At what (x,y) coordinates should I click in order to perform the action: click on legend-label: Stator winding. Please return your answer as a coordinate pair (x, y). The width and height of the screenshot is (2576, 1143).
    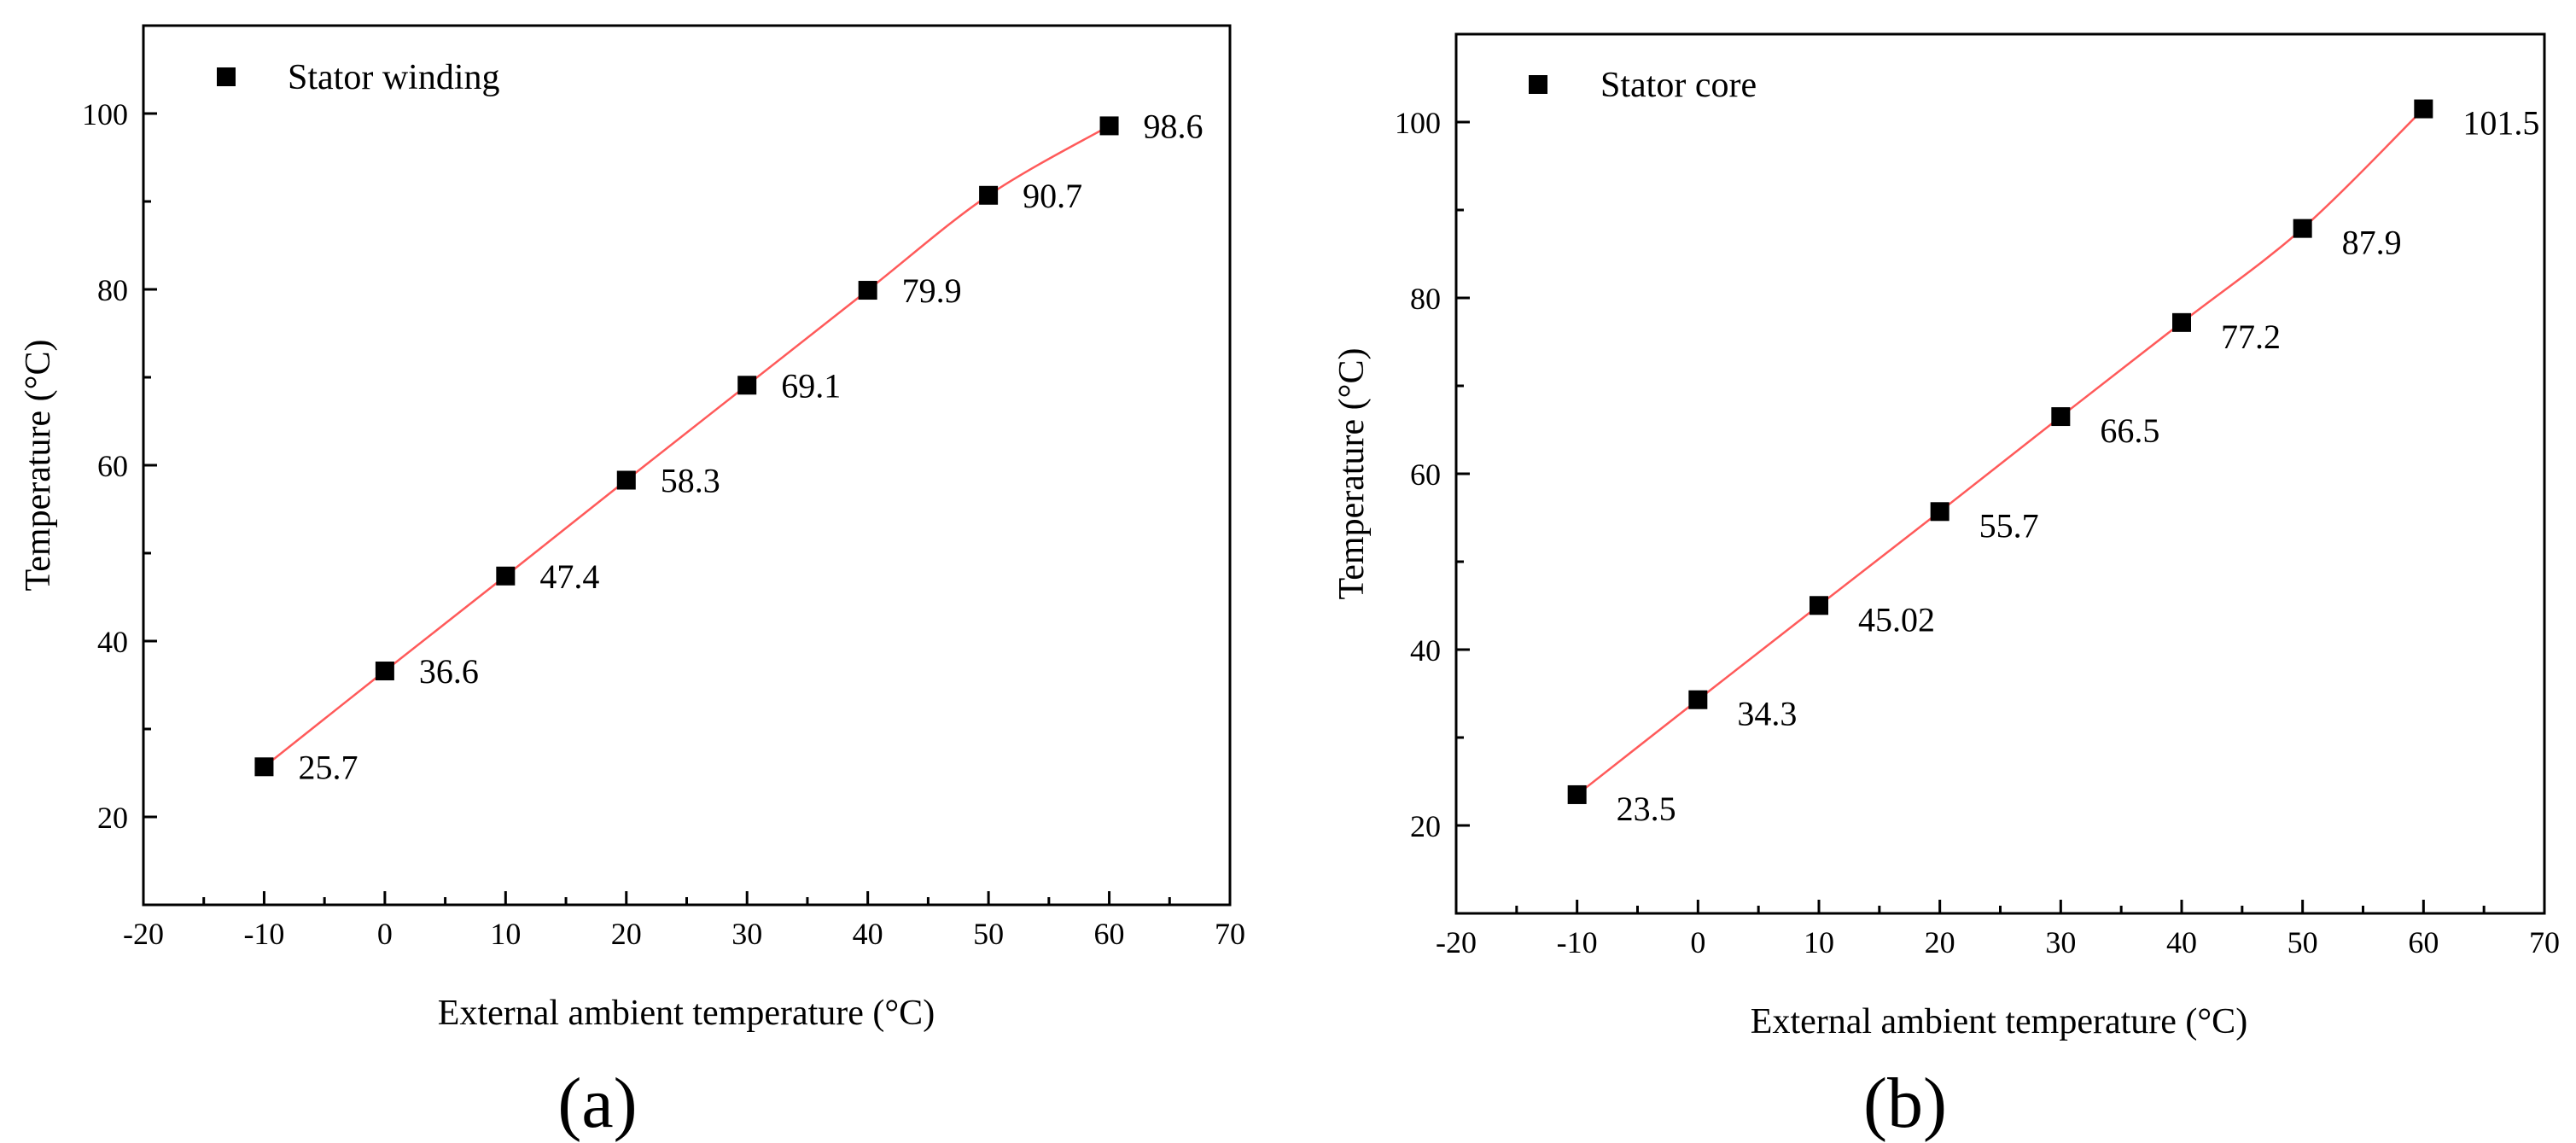
    Looking at the image, I should click on (394, 78).